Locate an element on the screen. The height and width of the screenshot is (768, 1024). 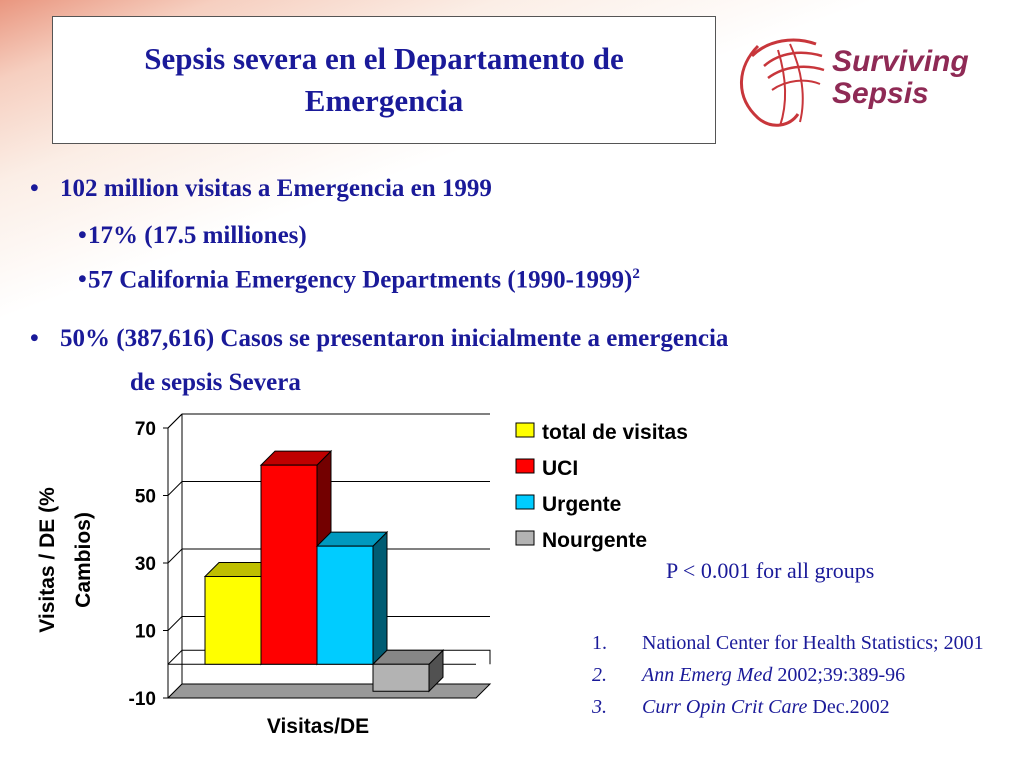
legend-label: total de visitas is located at coordinates (615, 432).